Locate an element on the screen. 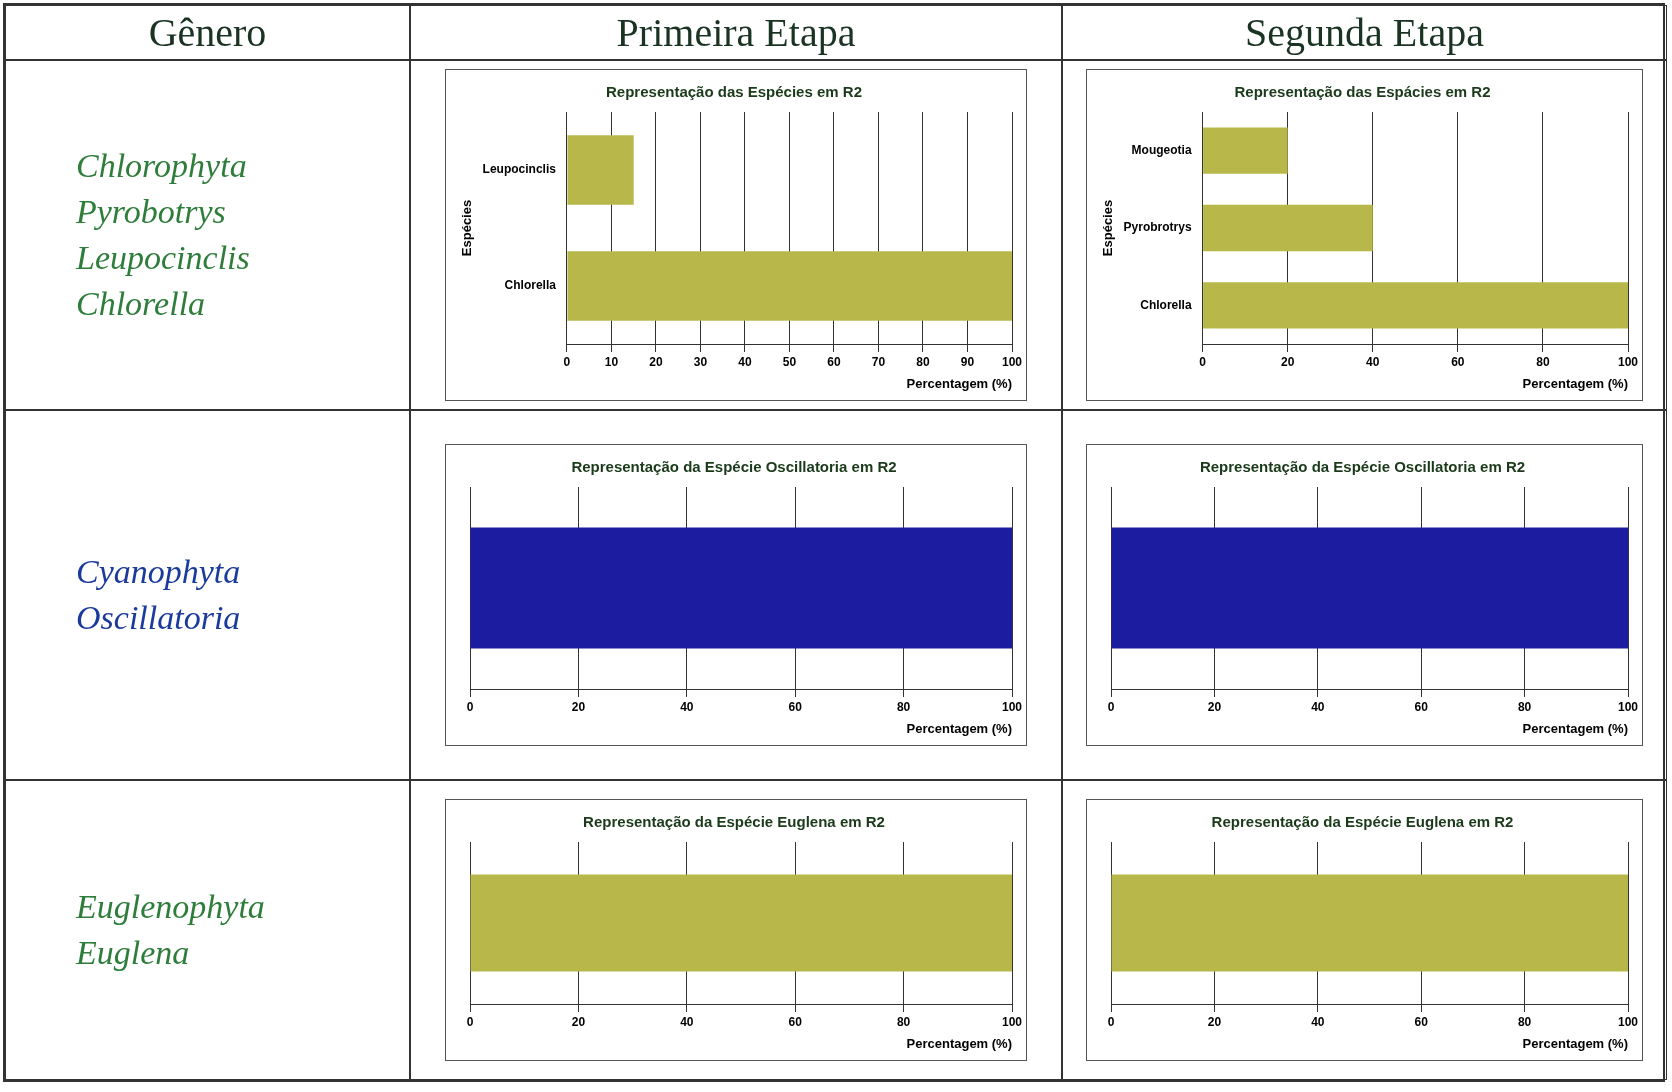 The width and height of the screenshot is (1672, 1092). x-tick-label: 90 is located at coordinates (967, 361).